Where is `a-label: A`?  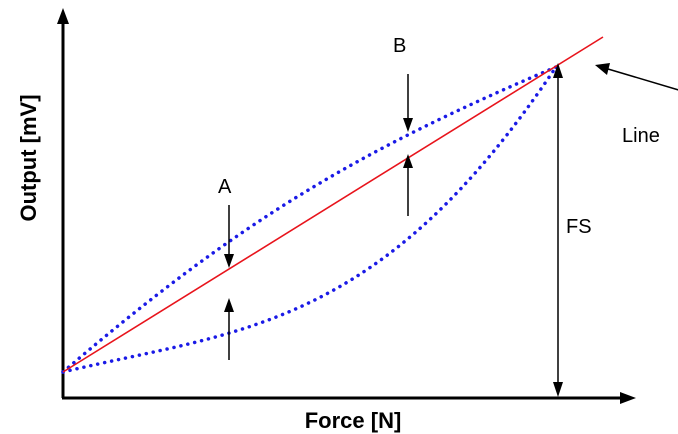
a-label: A is located at coordinates (225, 187).